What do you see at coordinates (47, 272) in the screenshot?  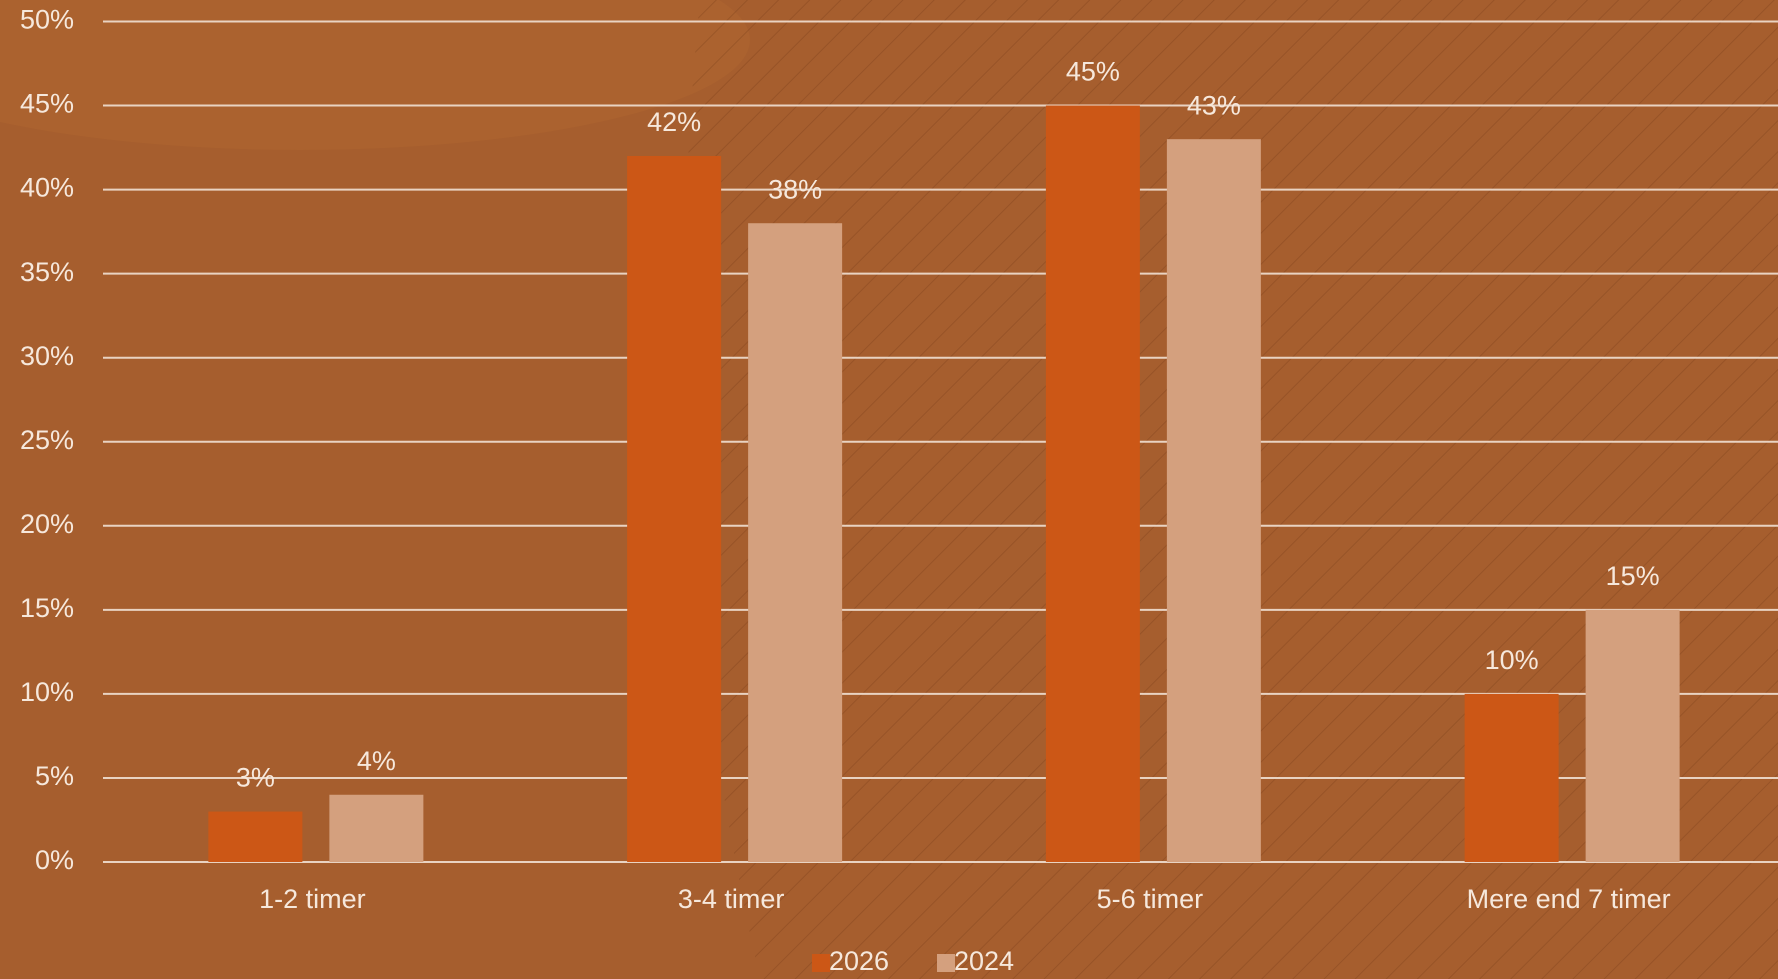 I see `y-tick-label: 35%` at bounding box center [47, 272].